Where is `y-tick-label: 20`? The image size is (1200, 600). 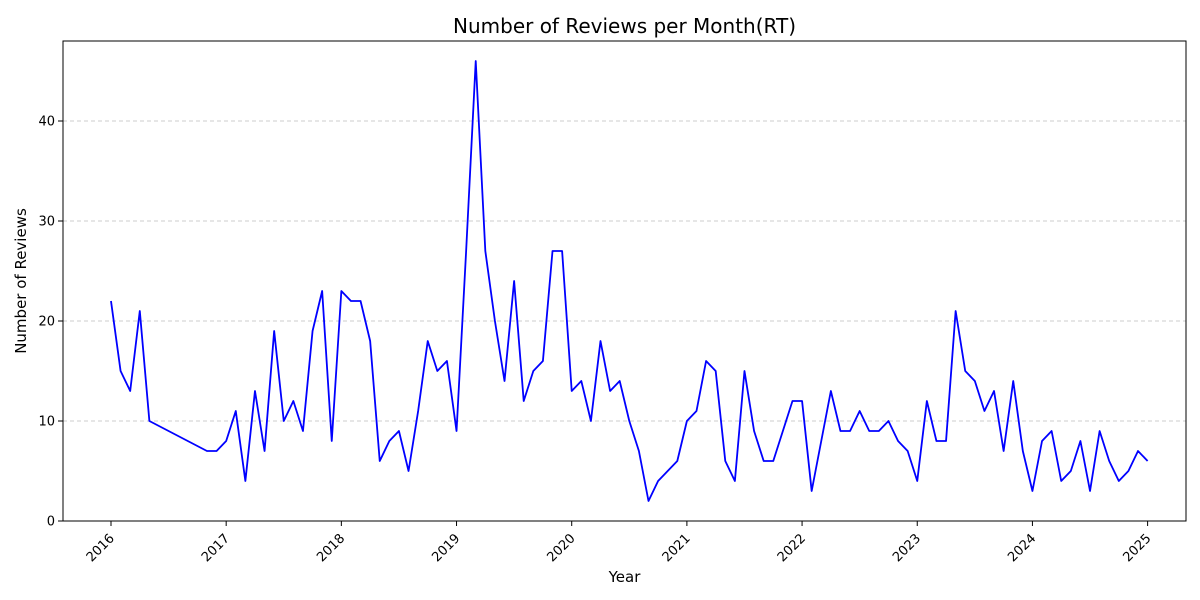 y-tick-label: 20 is located at coordinates (46, 322).